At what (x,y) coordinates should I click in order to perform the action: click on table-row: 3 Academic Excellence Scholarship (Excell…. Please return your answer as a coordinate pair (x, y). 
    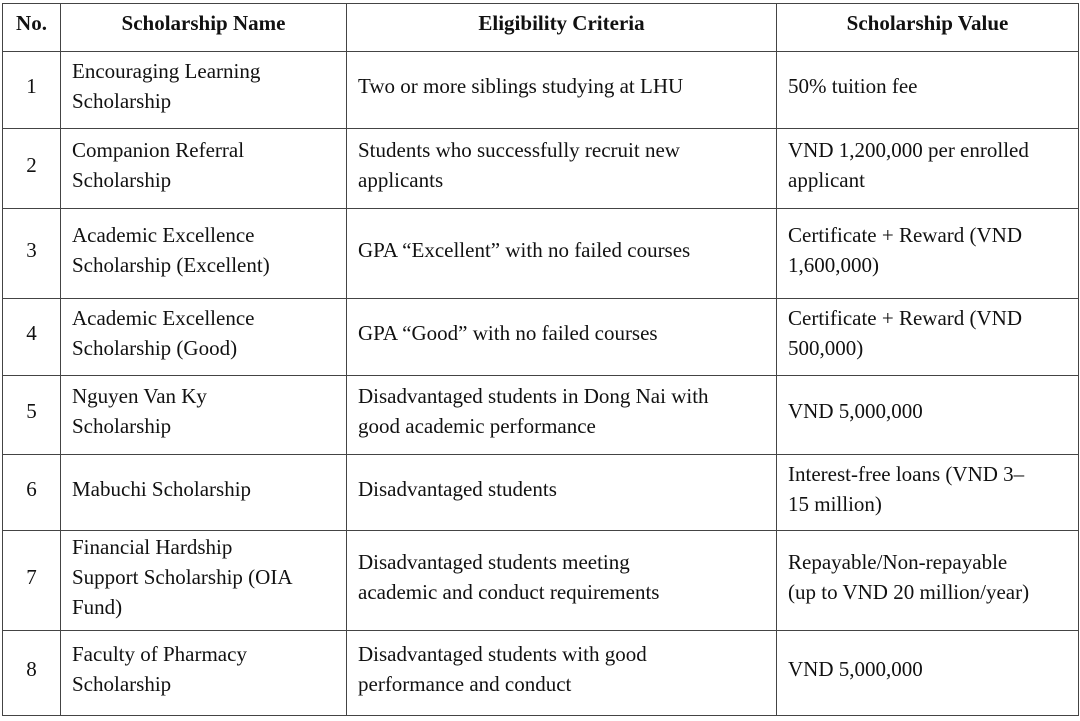
    Looking at the image, I should click on (540, 253).